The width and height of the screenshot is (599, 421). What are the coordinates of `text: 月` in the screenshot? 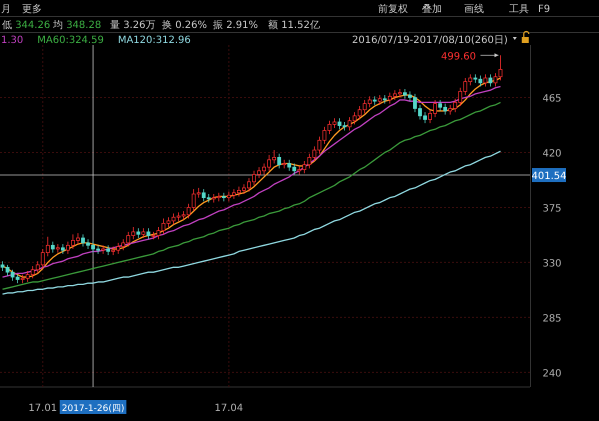 It's located at (6, 9).